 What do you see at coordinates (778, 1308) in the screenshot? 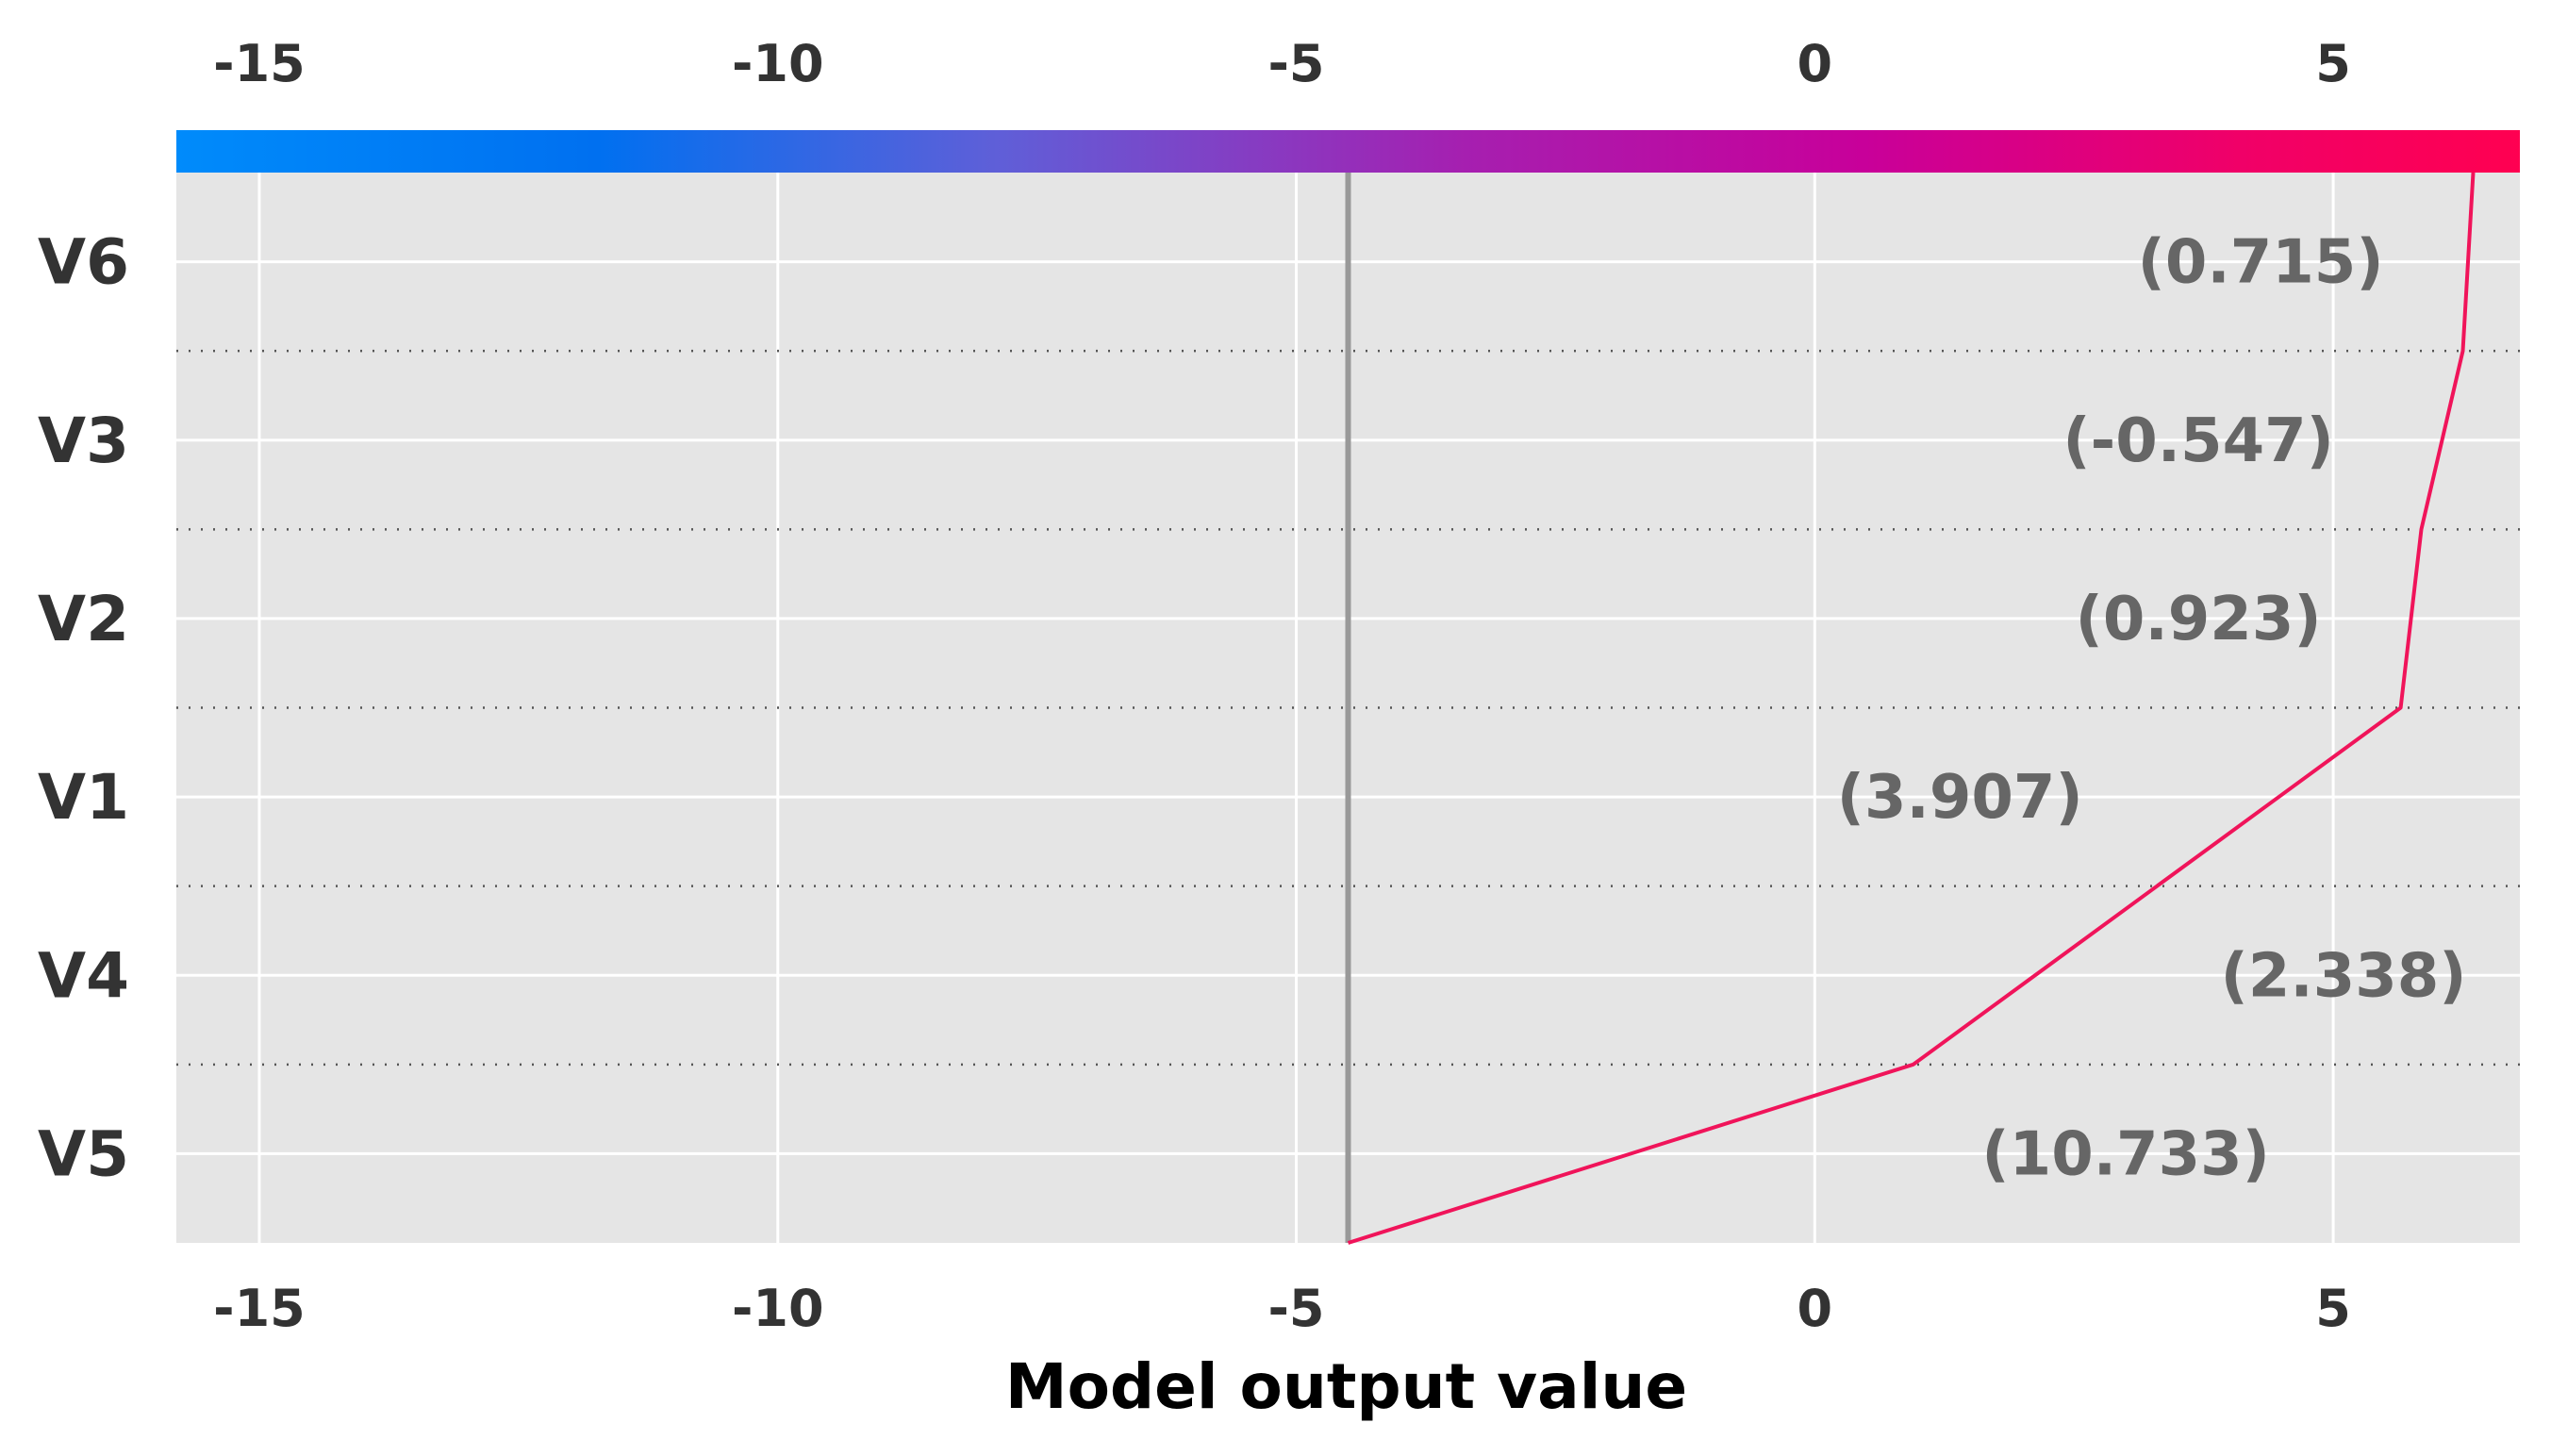
I see `x-tick-label-bottom: -10` at bounding box center [778, 1308].